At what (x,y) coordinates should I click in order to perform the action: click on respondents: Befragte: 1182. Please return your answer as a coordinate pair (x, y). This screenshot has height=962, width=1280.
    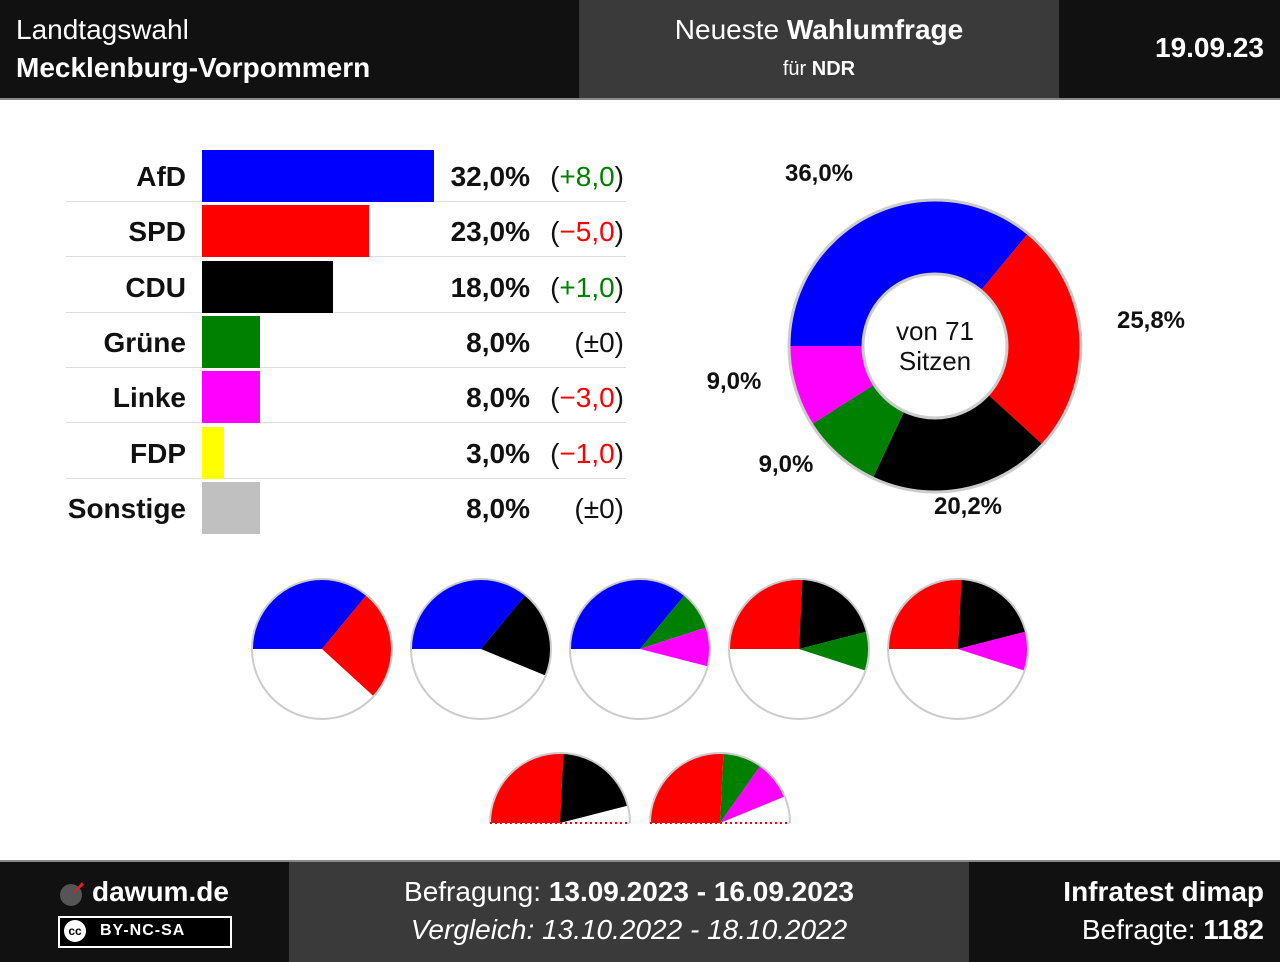
    Looking at the image, I should click on (1173, 930).